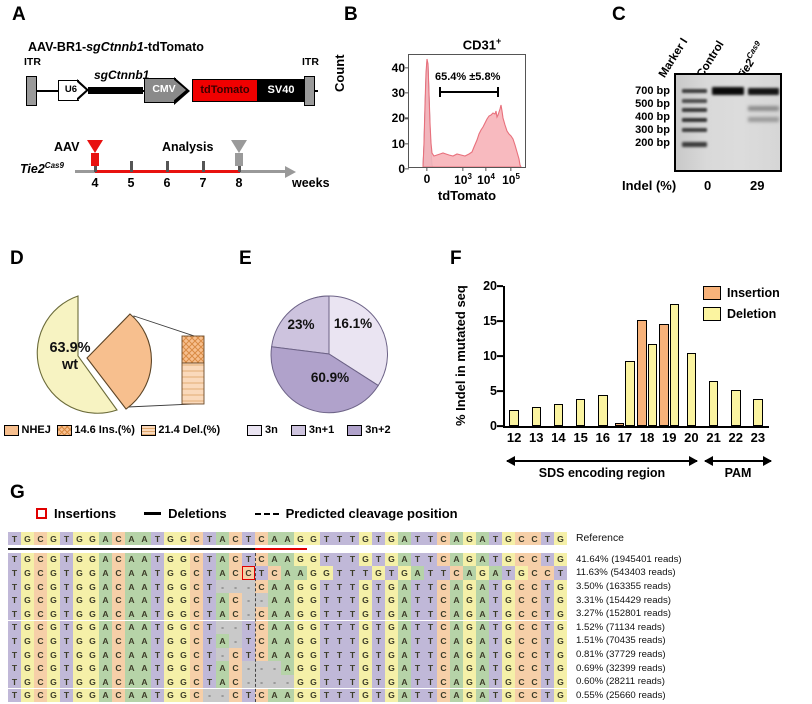 The height and width of the screenshot is (704, 812). Describe the element at coordinates (479, 45) in the screenshot. I see `flow-title-text: CD31` at that location.